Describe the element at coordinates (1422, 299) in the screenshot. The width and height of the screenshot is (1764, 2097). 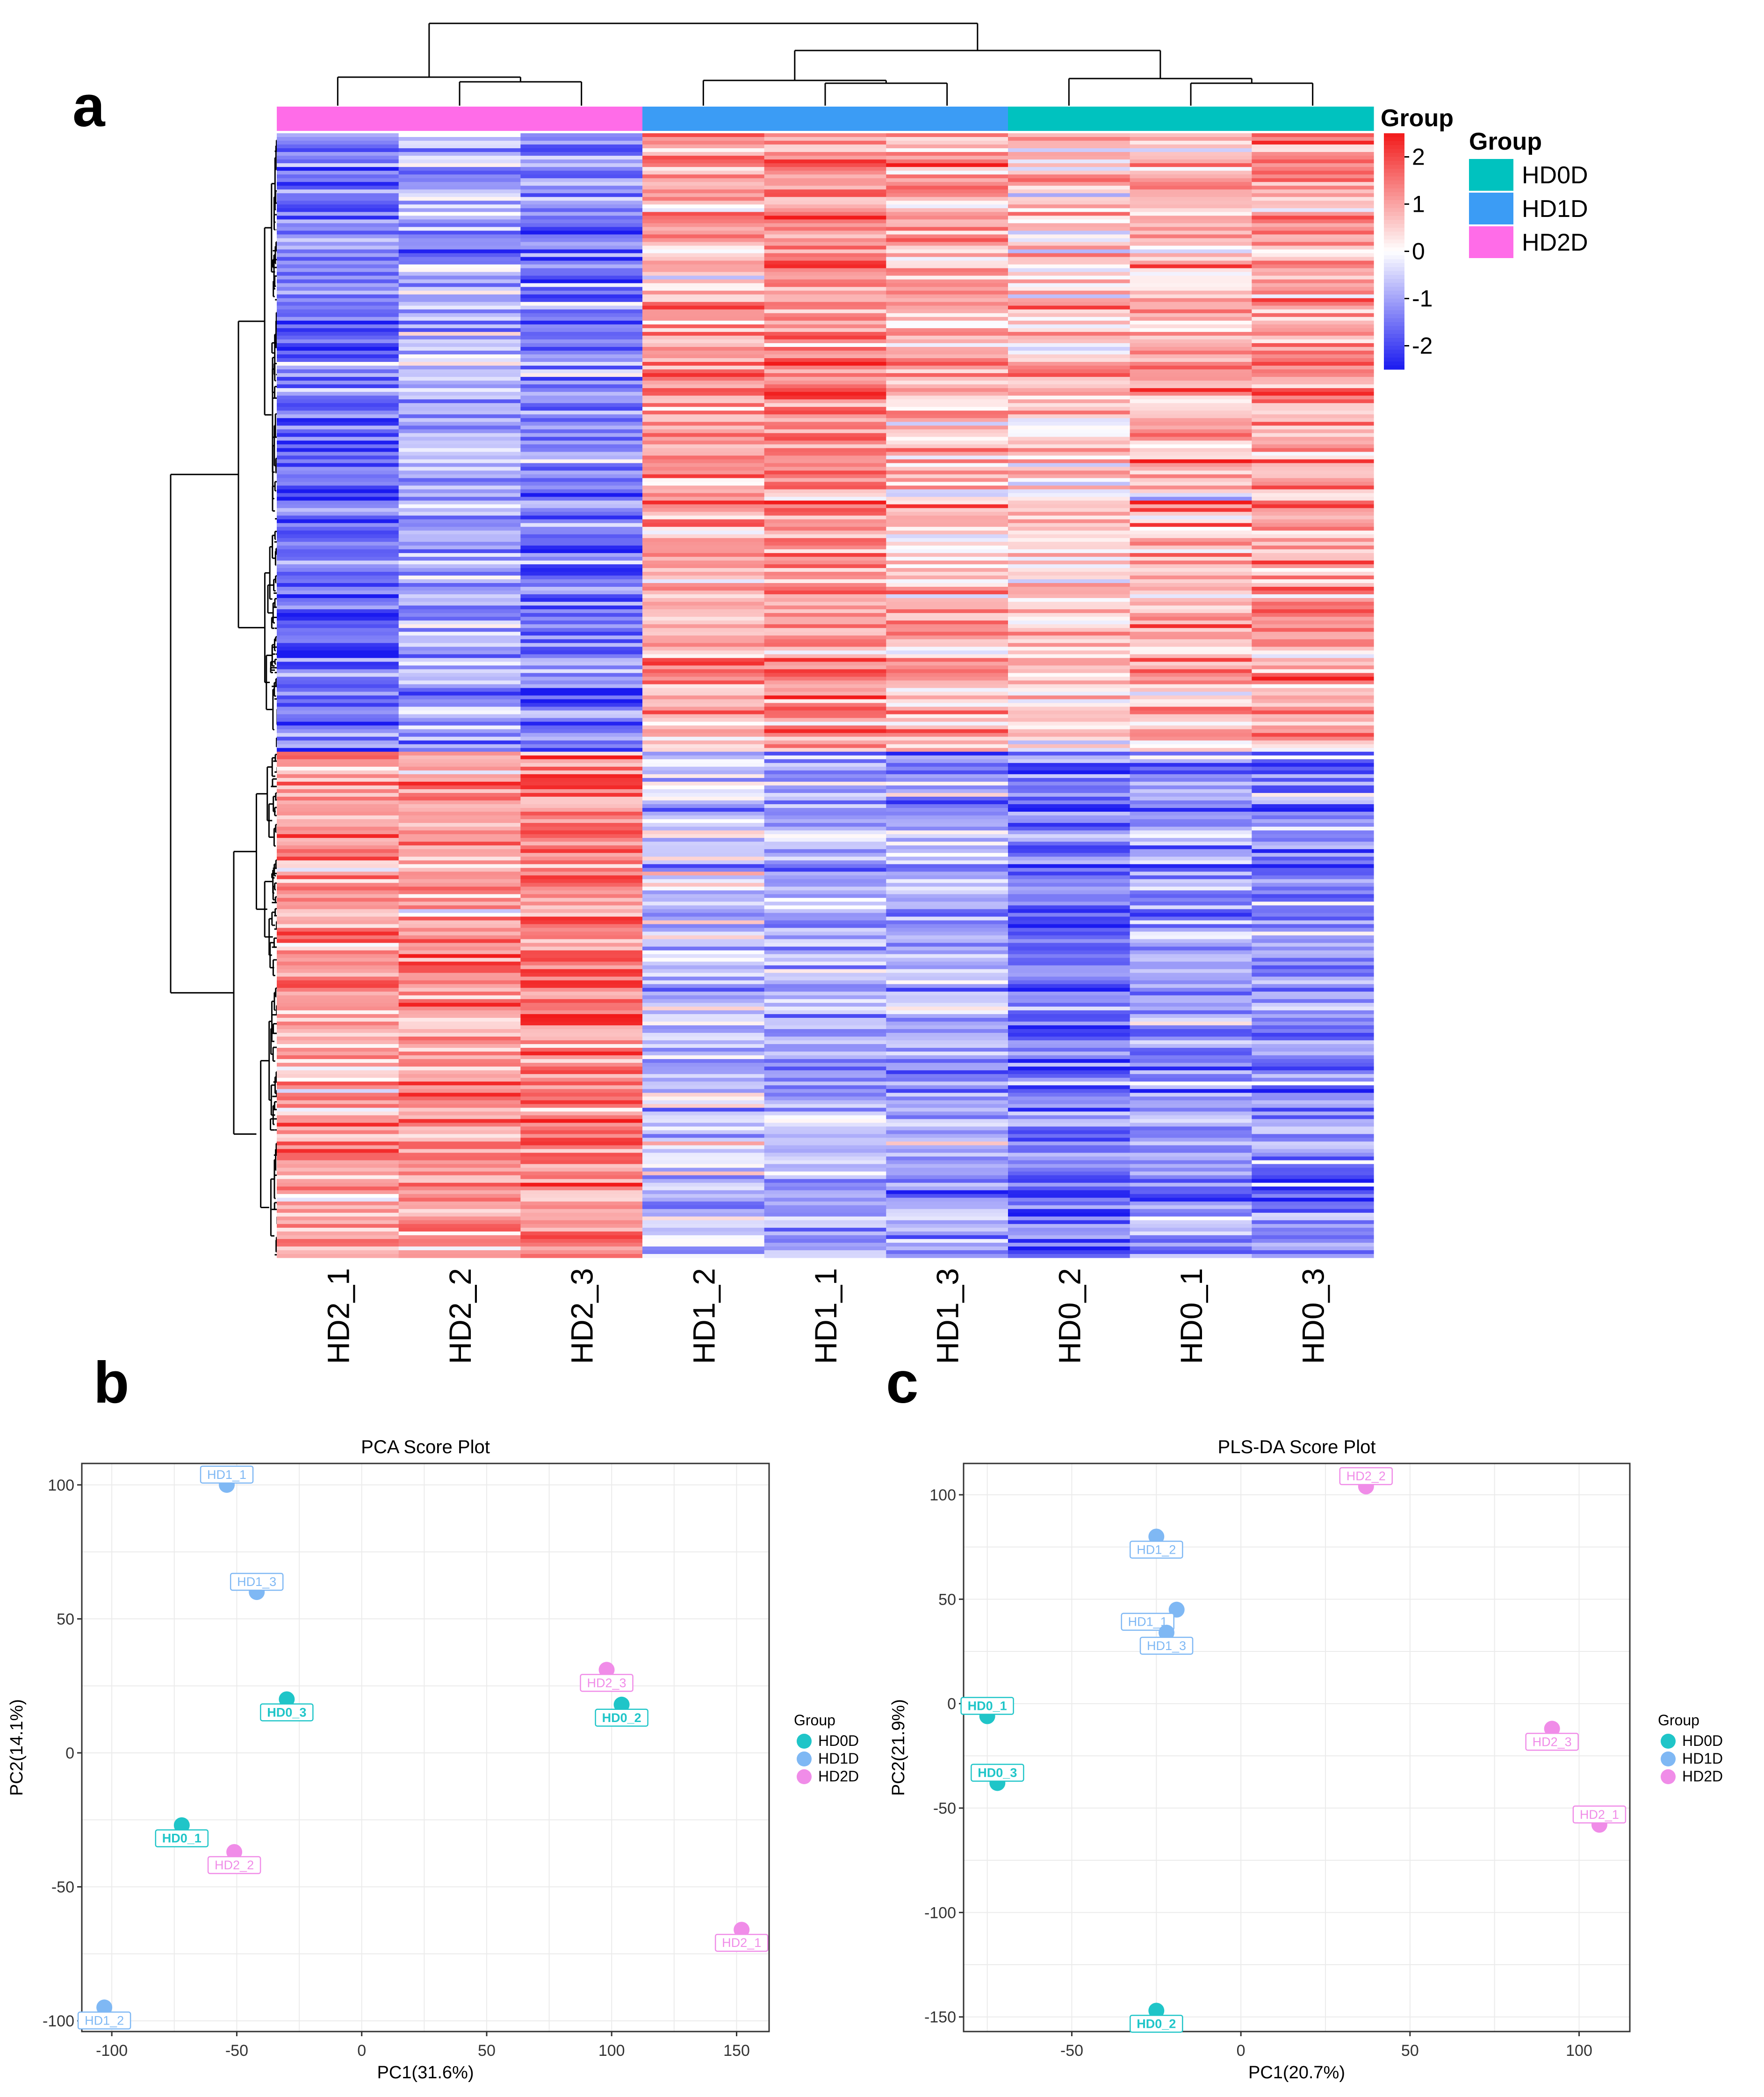
I see `colorbar-tick-label: -1` at that location.